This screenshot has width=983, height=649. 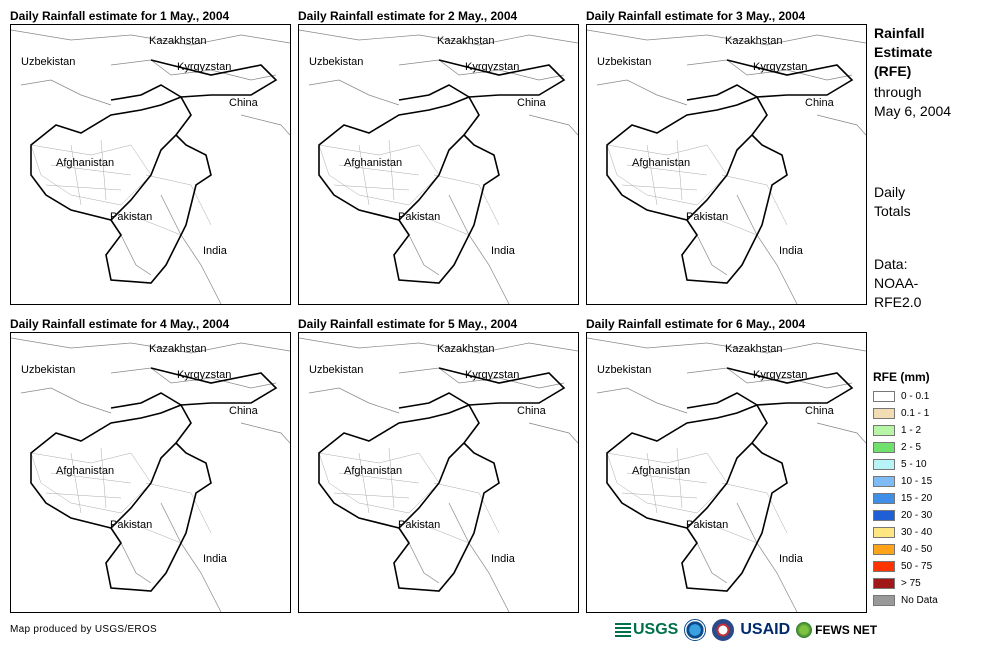 I want to click on panel-title-2: Daily Rainfall estimate for 2 May., 2004, so click(x=408, y=16).